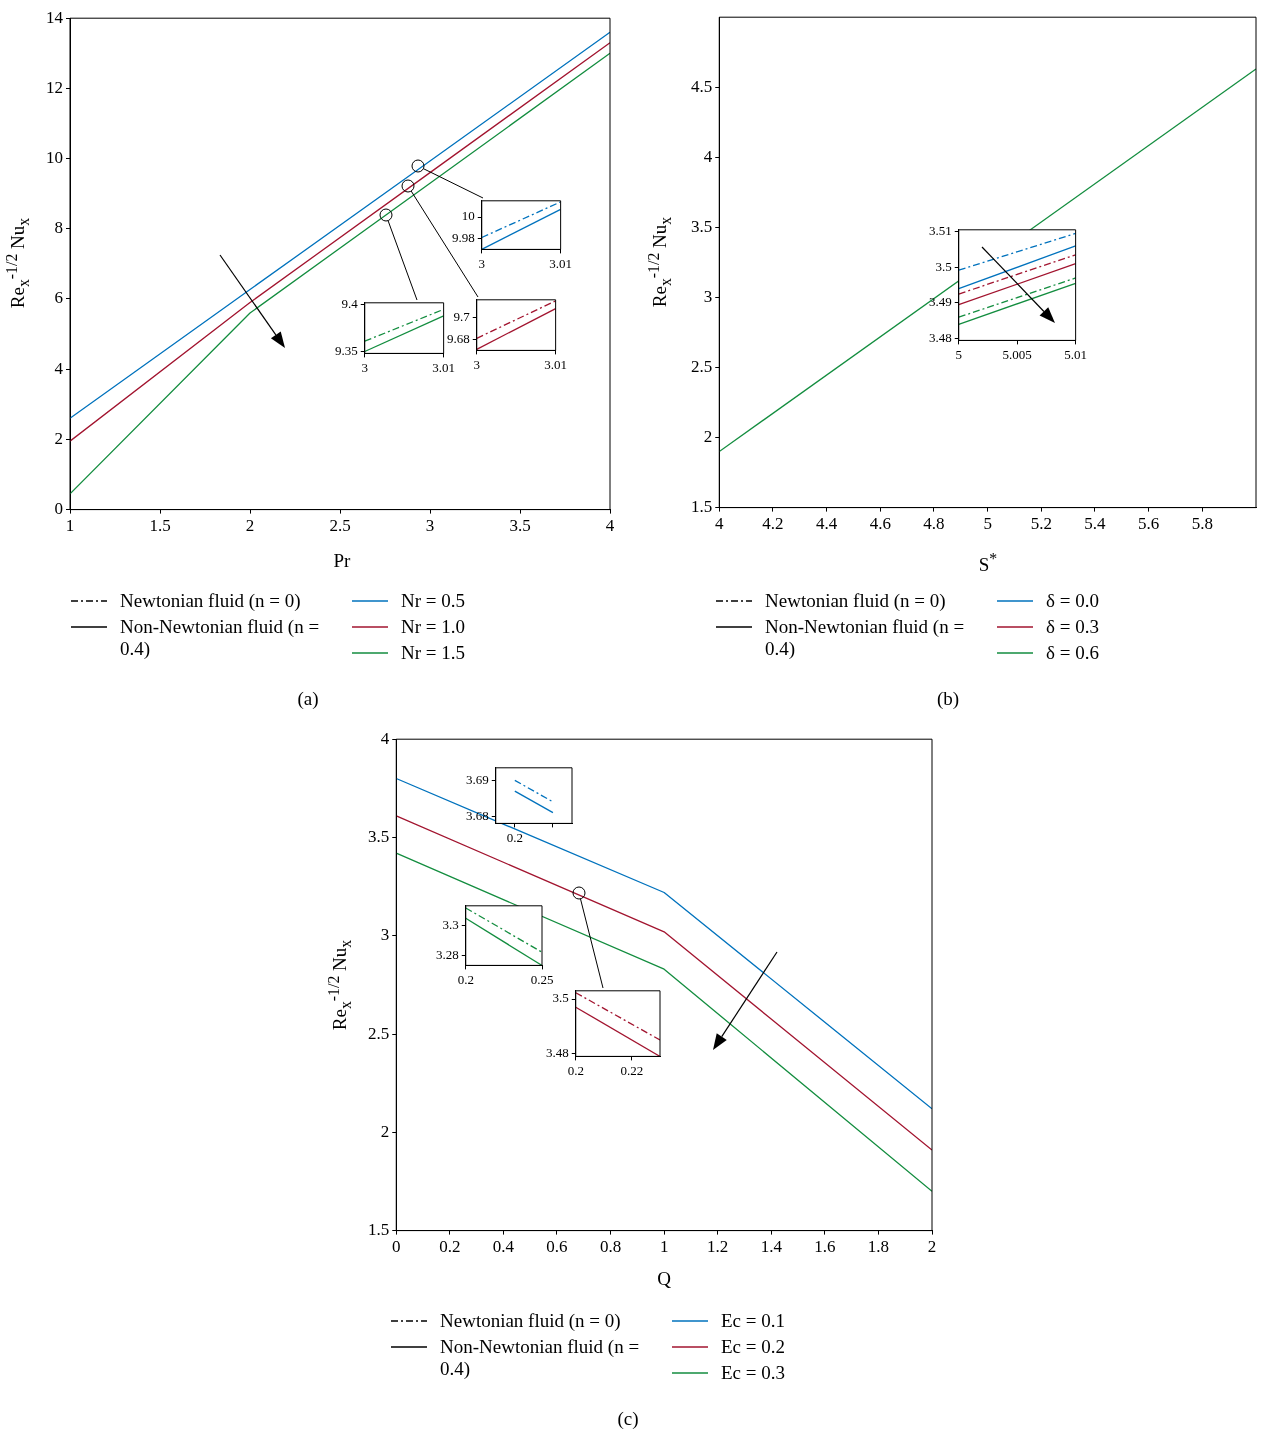  Describe the element at coordinates (463, 238) in the screenshot. I see `y-tick-label: 9.98` at that location.